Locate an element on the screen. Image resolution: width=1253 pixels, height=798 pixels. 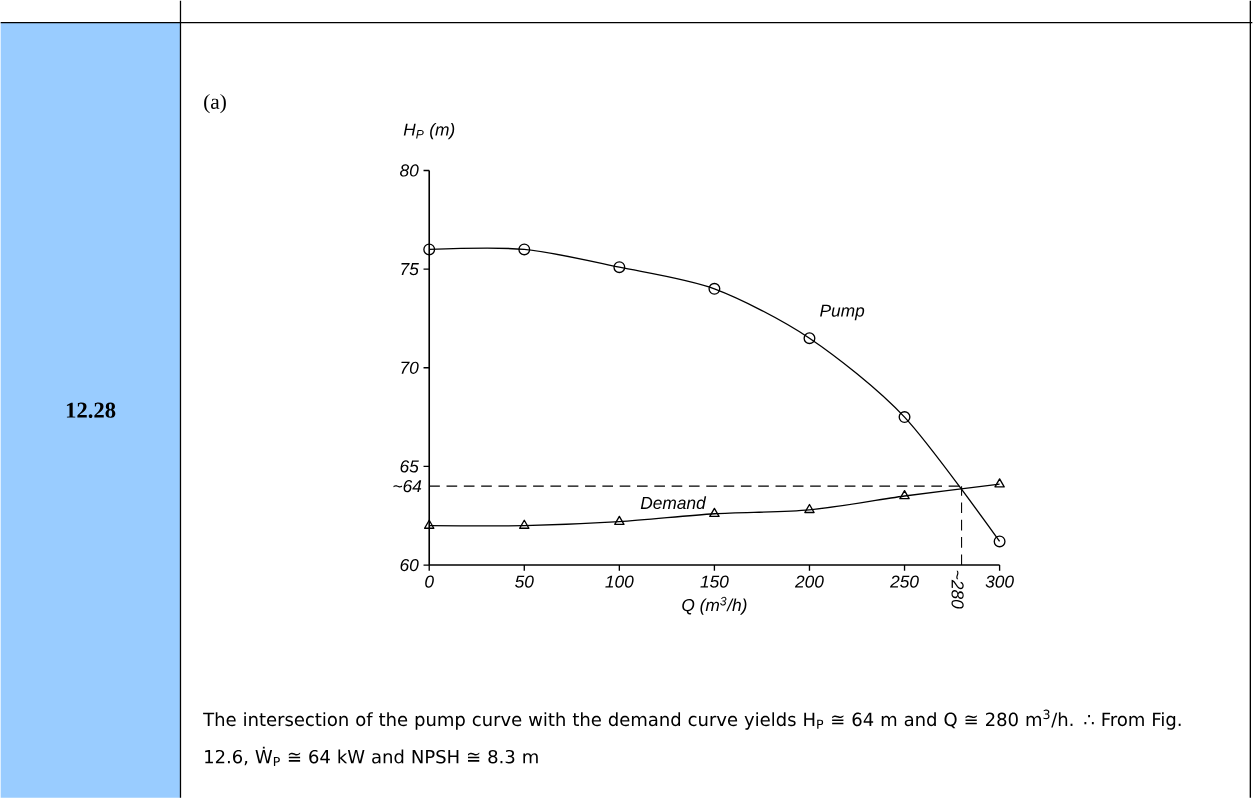
ref-line-label: ~280 is located at coordinates (957, 589).